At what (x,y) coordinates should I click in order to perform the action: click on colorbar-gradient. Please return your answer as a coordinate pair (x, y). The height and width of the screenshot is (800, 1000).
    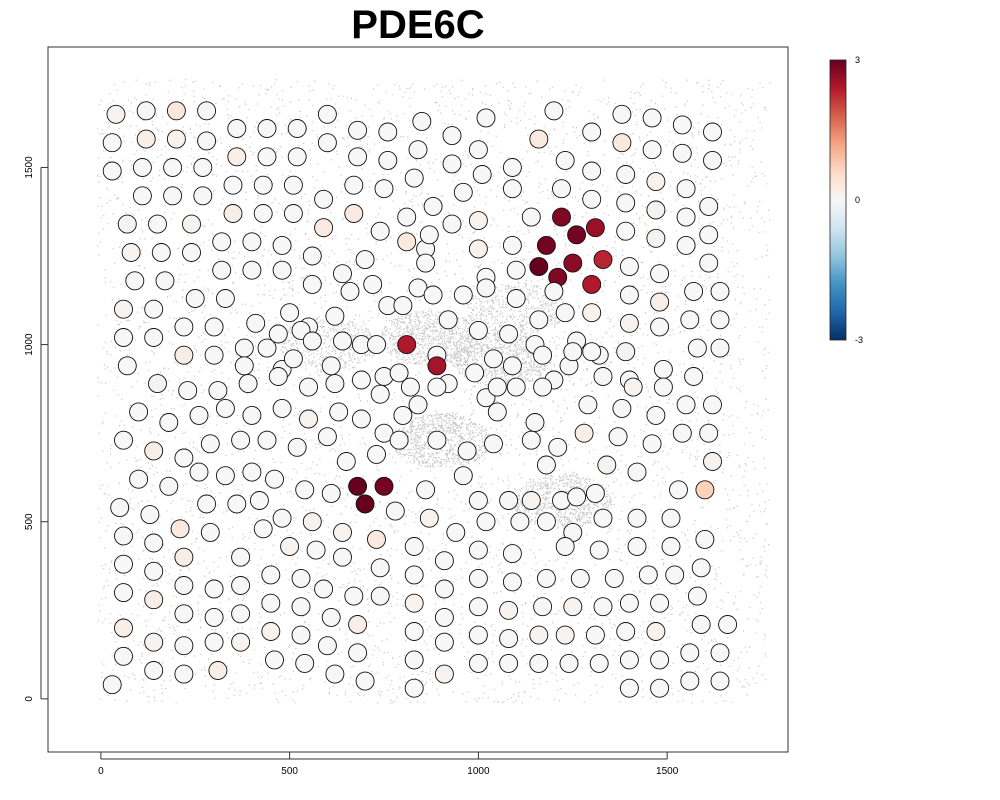
    Looking at the image, I should click on (838, 200).